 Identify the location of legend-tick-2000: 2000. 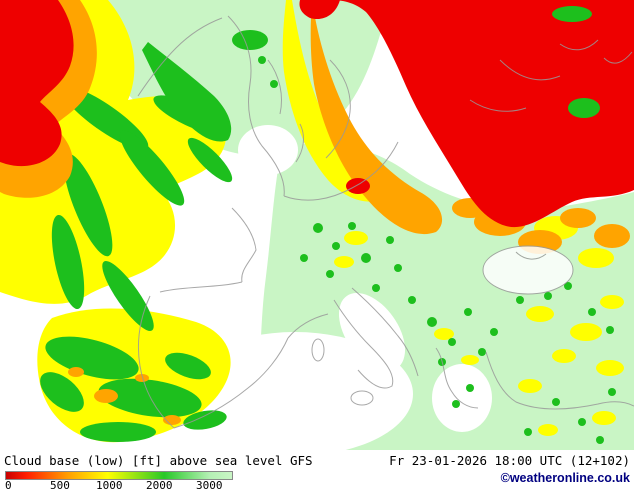
(159, 484).